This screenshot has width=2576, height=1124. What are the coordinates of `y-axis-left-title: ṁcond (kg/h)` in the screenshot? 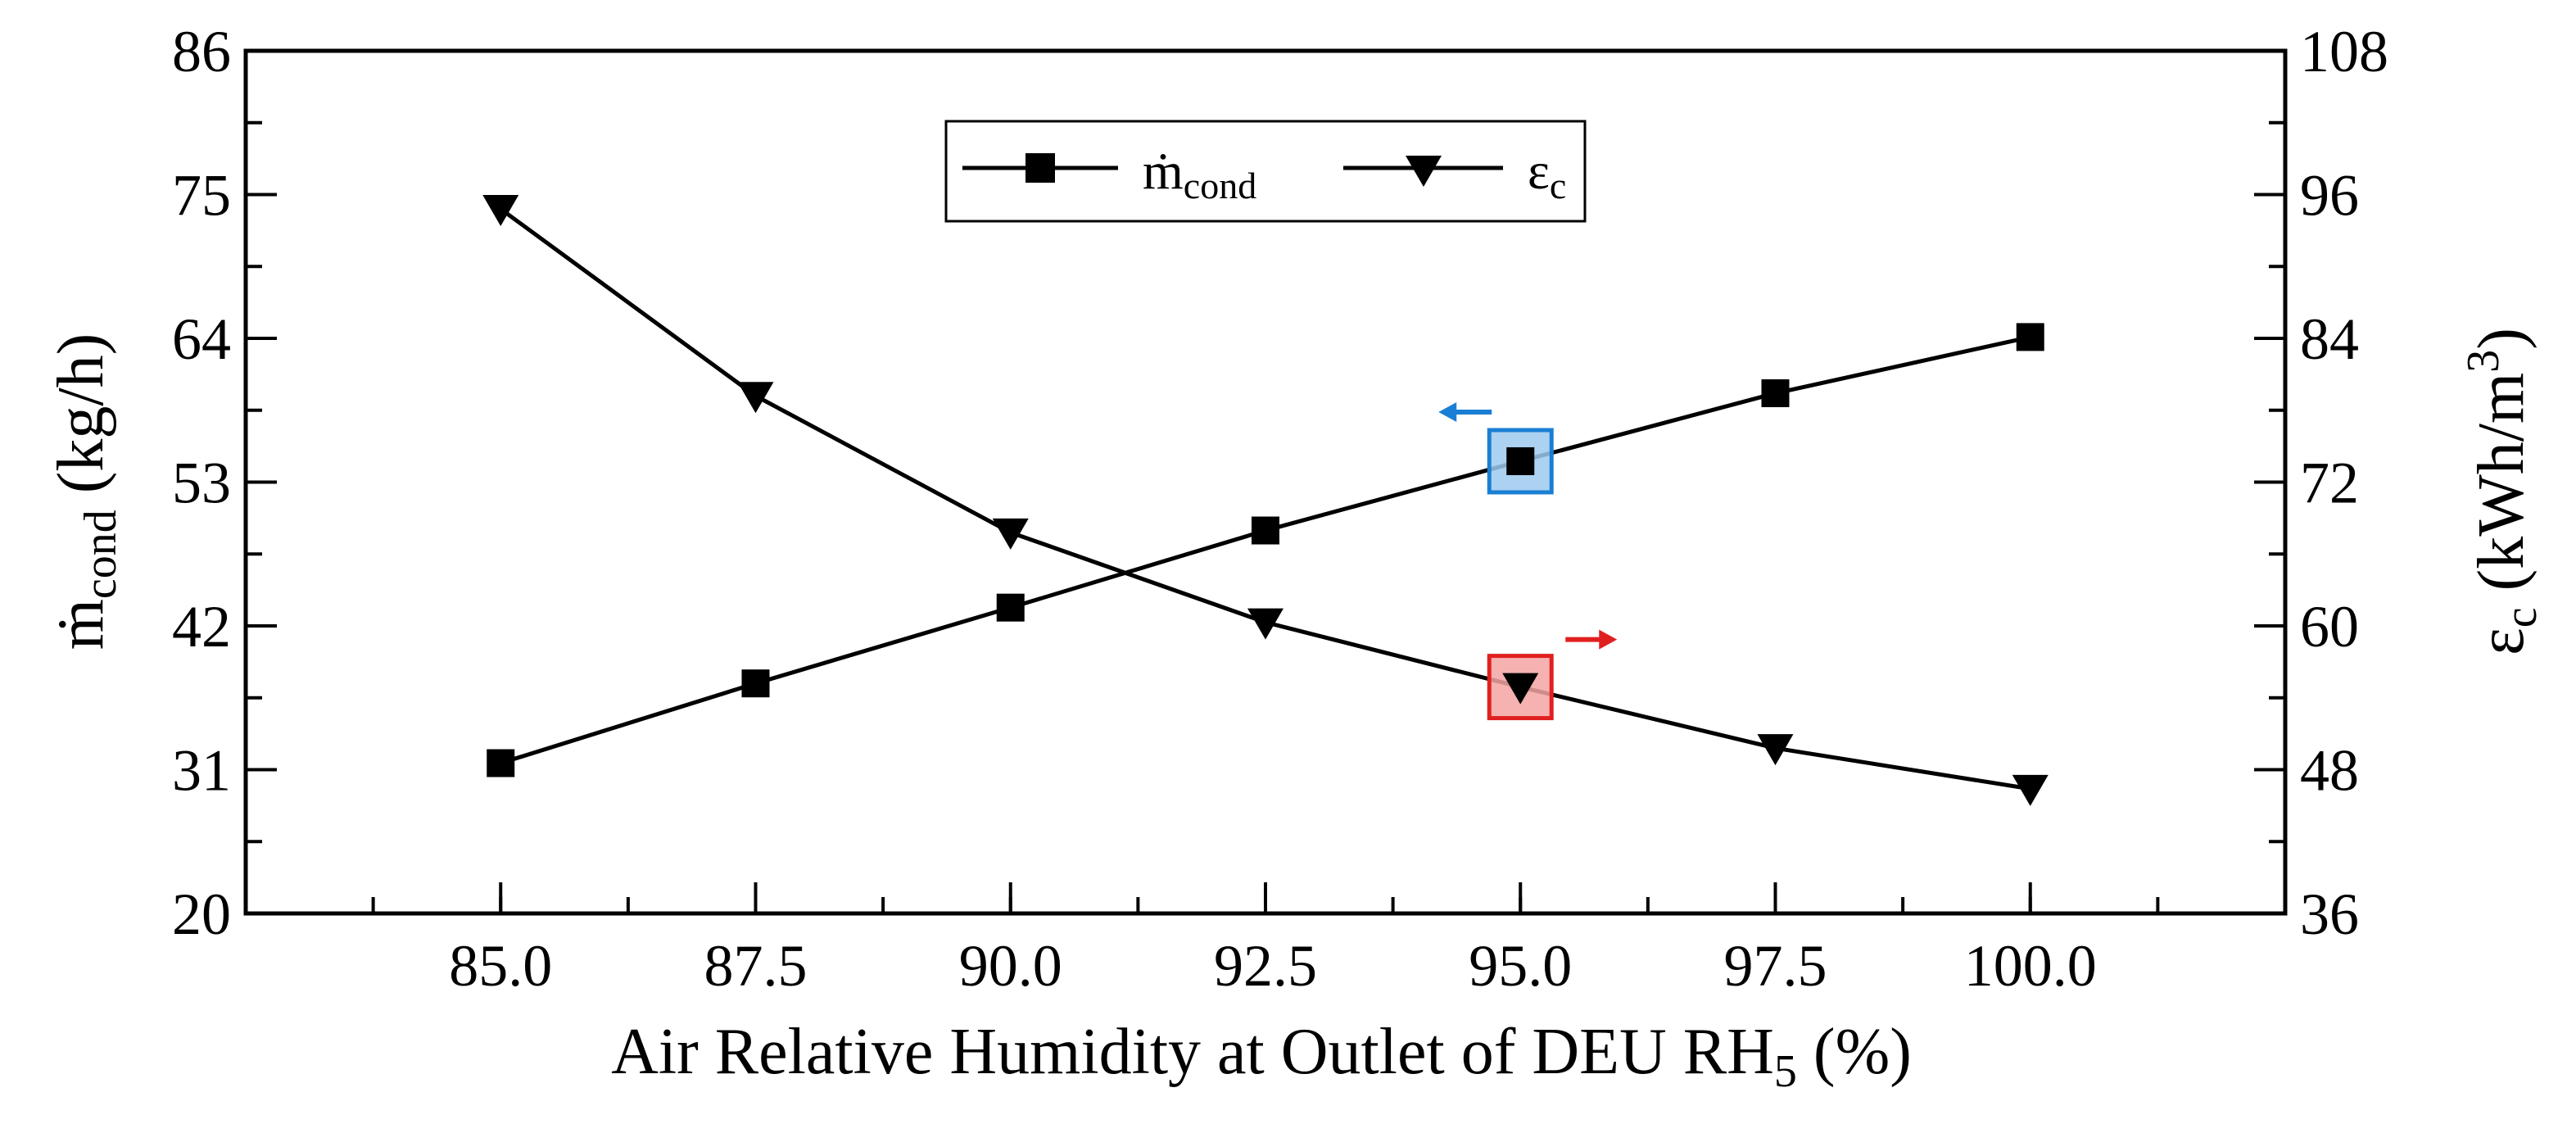 It's located at (85, 491).